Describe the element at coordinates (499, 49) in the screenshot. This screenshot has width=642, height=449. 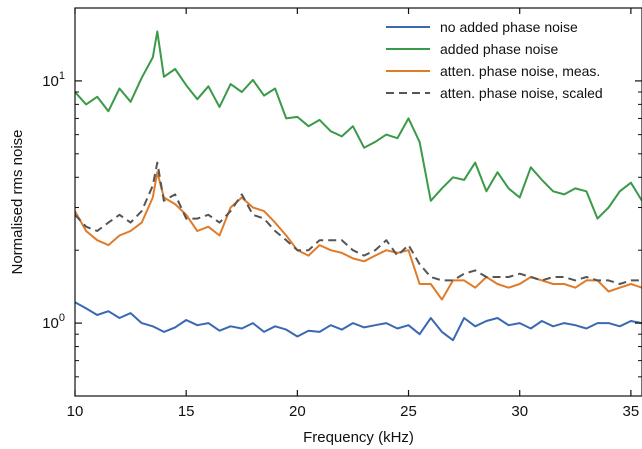
I see `legend-label-added-phase-noise: added phase noise` at that location.